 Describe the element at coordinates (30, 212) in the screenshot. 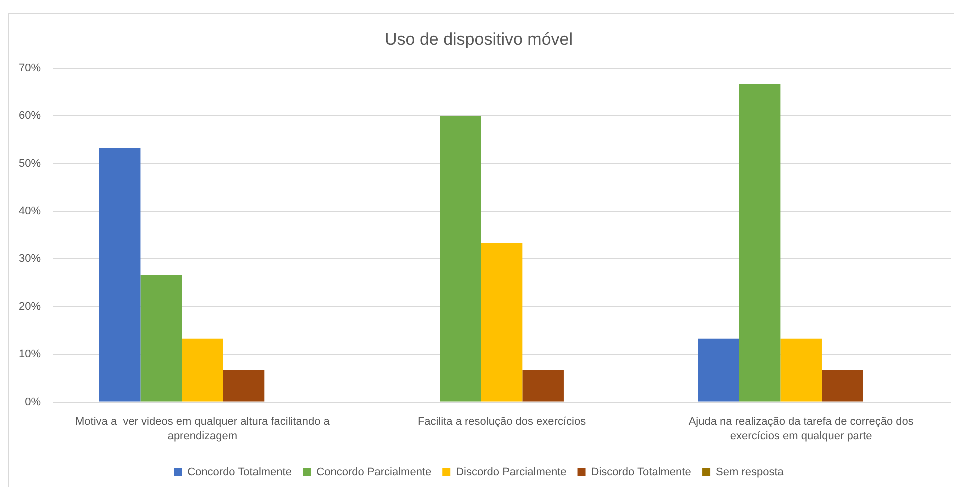

I see `y-tick-label: 40%` at that location.